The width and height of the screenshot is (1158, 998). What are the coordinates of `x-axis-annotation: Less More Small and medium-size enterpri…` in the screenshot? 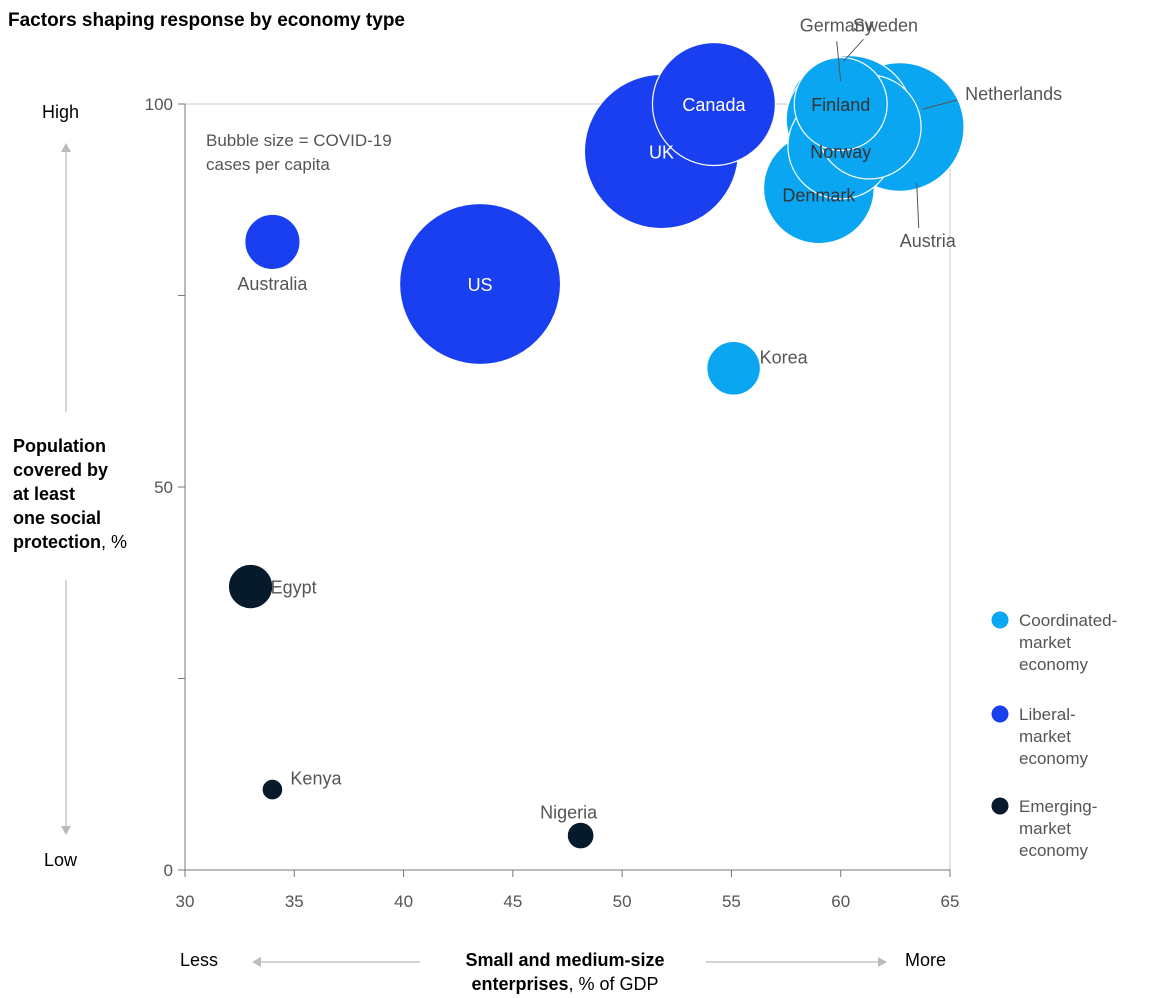 It's located at (563, 972).